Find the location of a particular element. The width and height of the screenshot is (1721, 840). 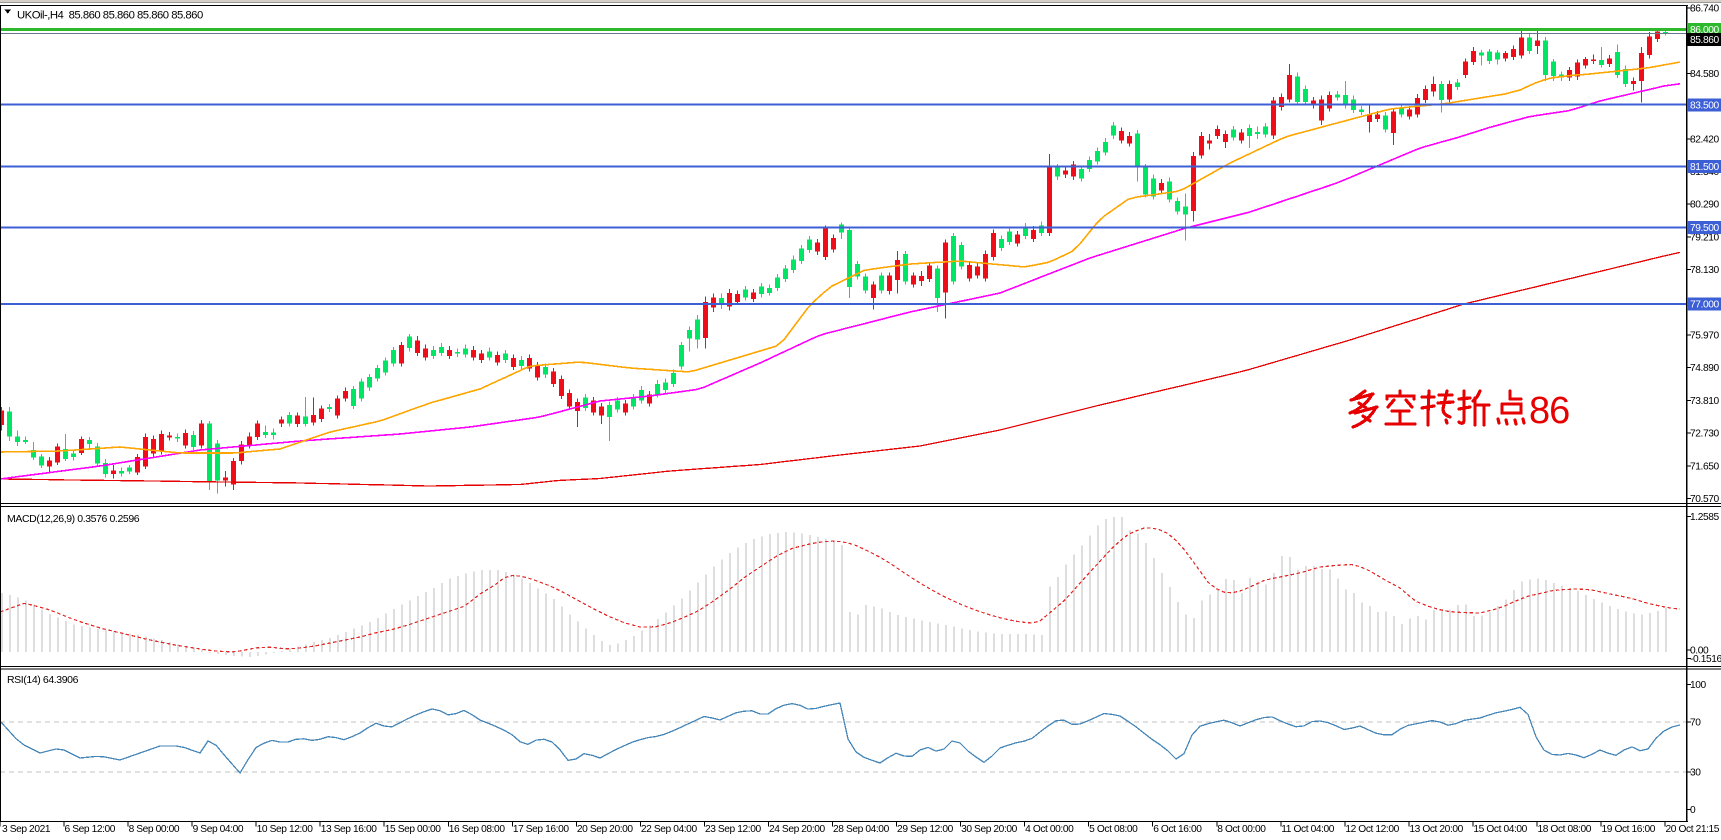

svg-text:UKOil-,H4 85.860 85.860 85.86: UKOil-,H4 85.860 85.860 85.860 85.860 is located at coordinates (110, 16).